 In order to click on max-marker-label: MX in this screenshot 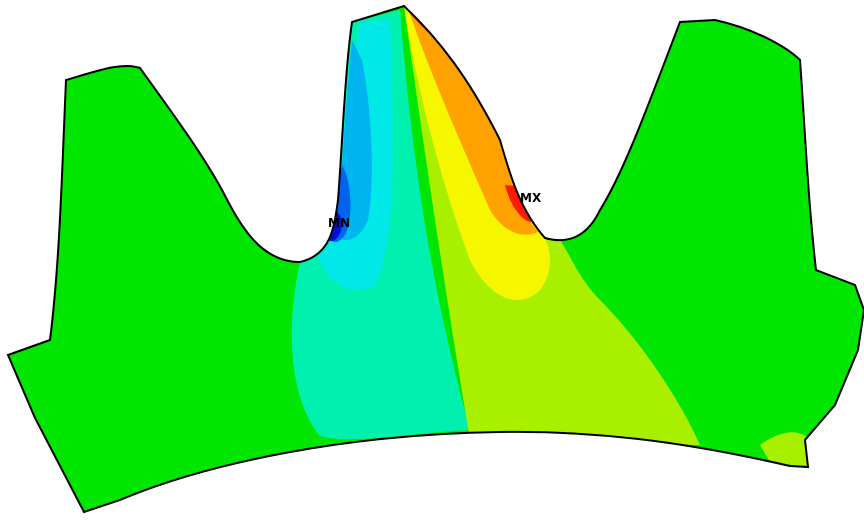, I will do `click(531, 198)`.